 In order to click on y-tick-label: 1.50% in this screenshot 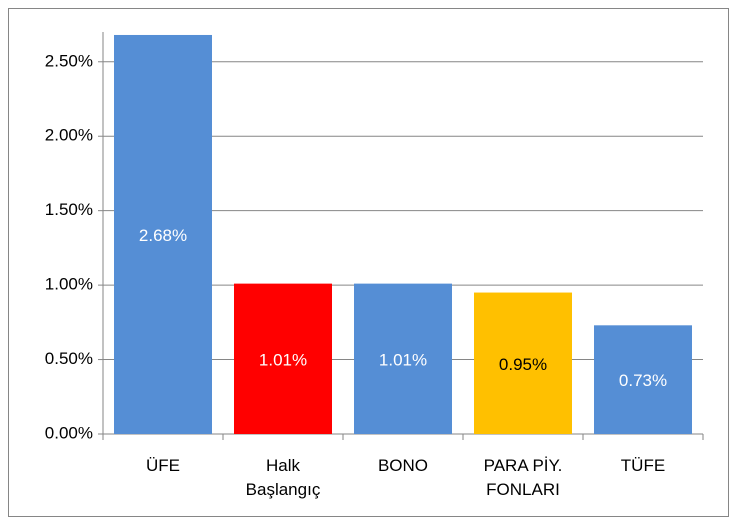, I will do `click(69, 209)`.